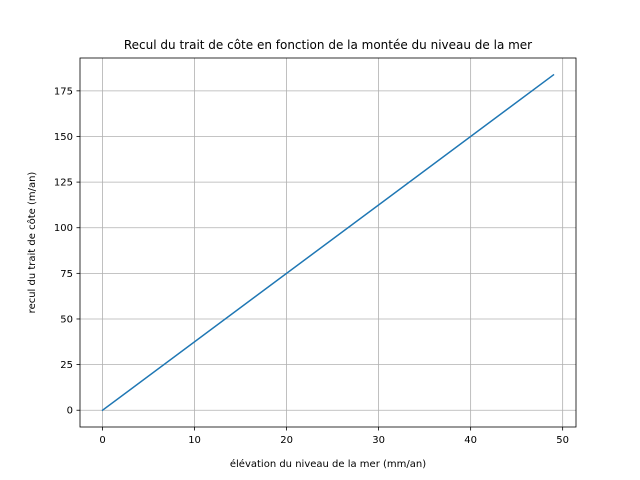 The image size is (640, 480). Describe the element at coordinates (66, 274) in the screenshot. I see `y-tick-label: 75` at that location.